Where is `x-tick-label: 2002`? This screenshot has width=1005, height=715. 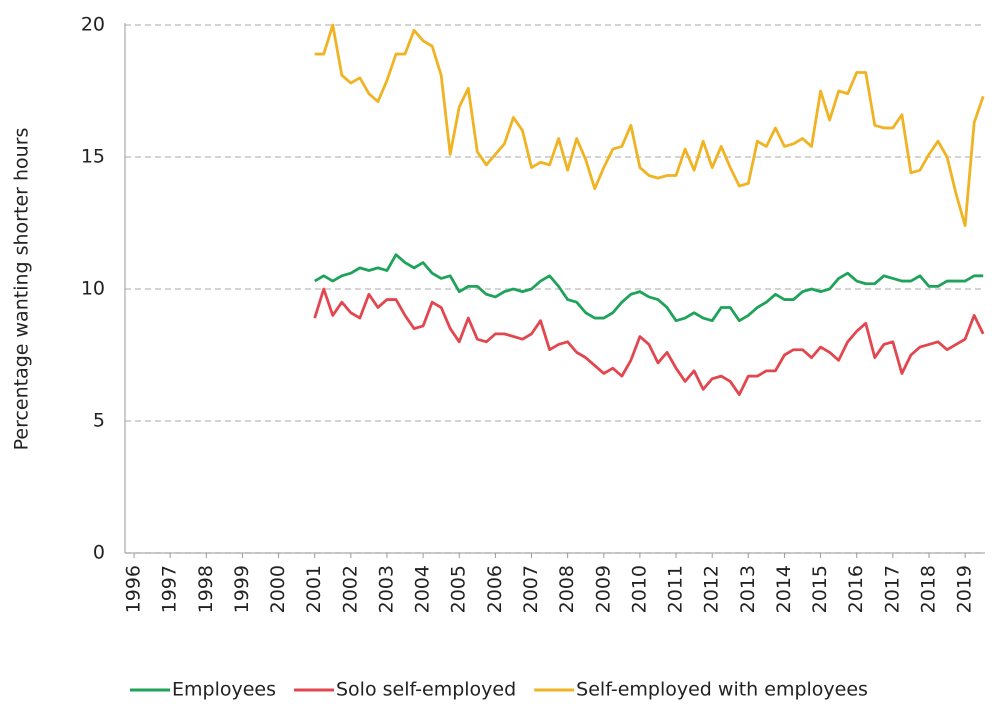
x-tick-label: 2002 is located at coordinates (350, 589).